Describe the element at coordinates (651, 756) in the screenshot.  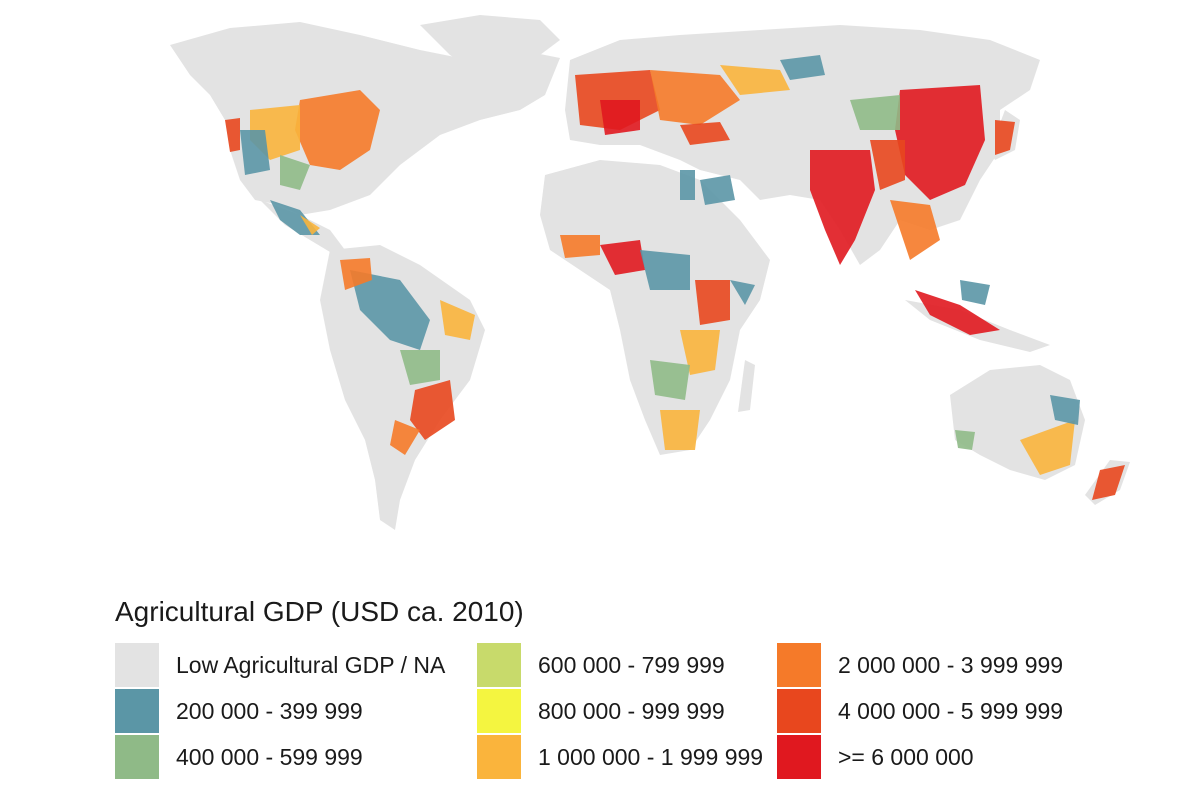
I see `legend-label: 1 000 000 - 1 999 999` at that location.